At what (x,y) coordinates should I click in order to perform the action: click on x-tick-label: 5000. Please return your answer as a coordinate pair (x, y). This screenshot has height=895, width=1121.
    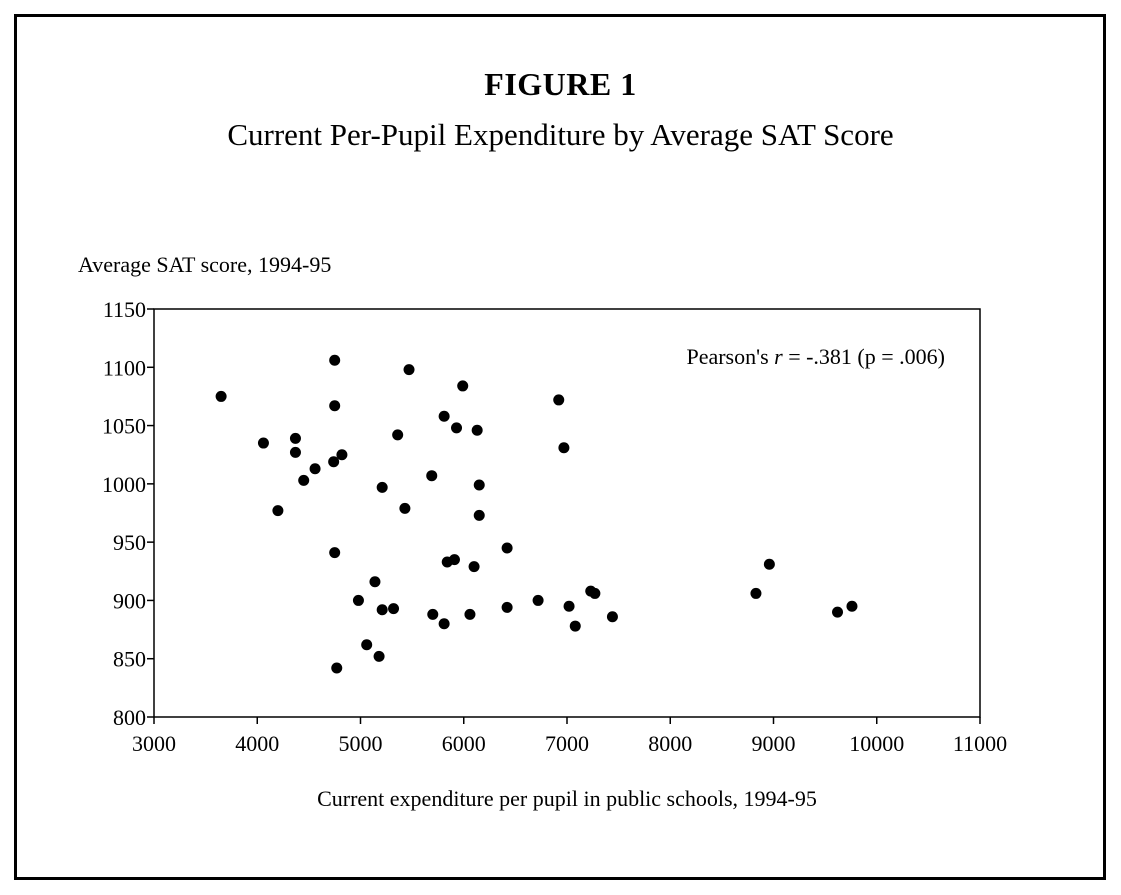
    Looking at the image, I should click on (361, 743).